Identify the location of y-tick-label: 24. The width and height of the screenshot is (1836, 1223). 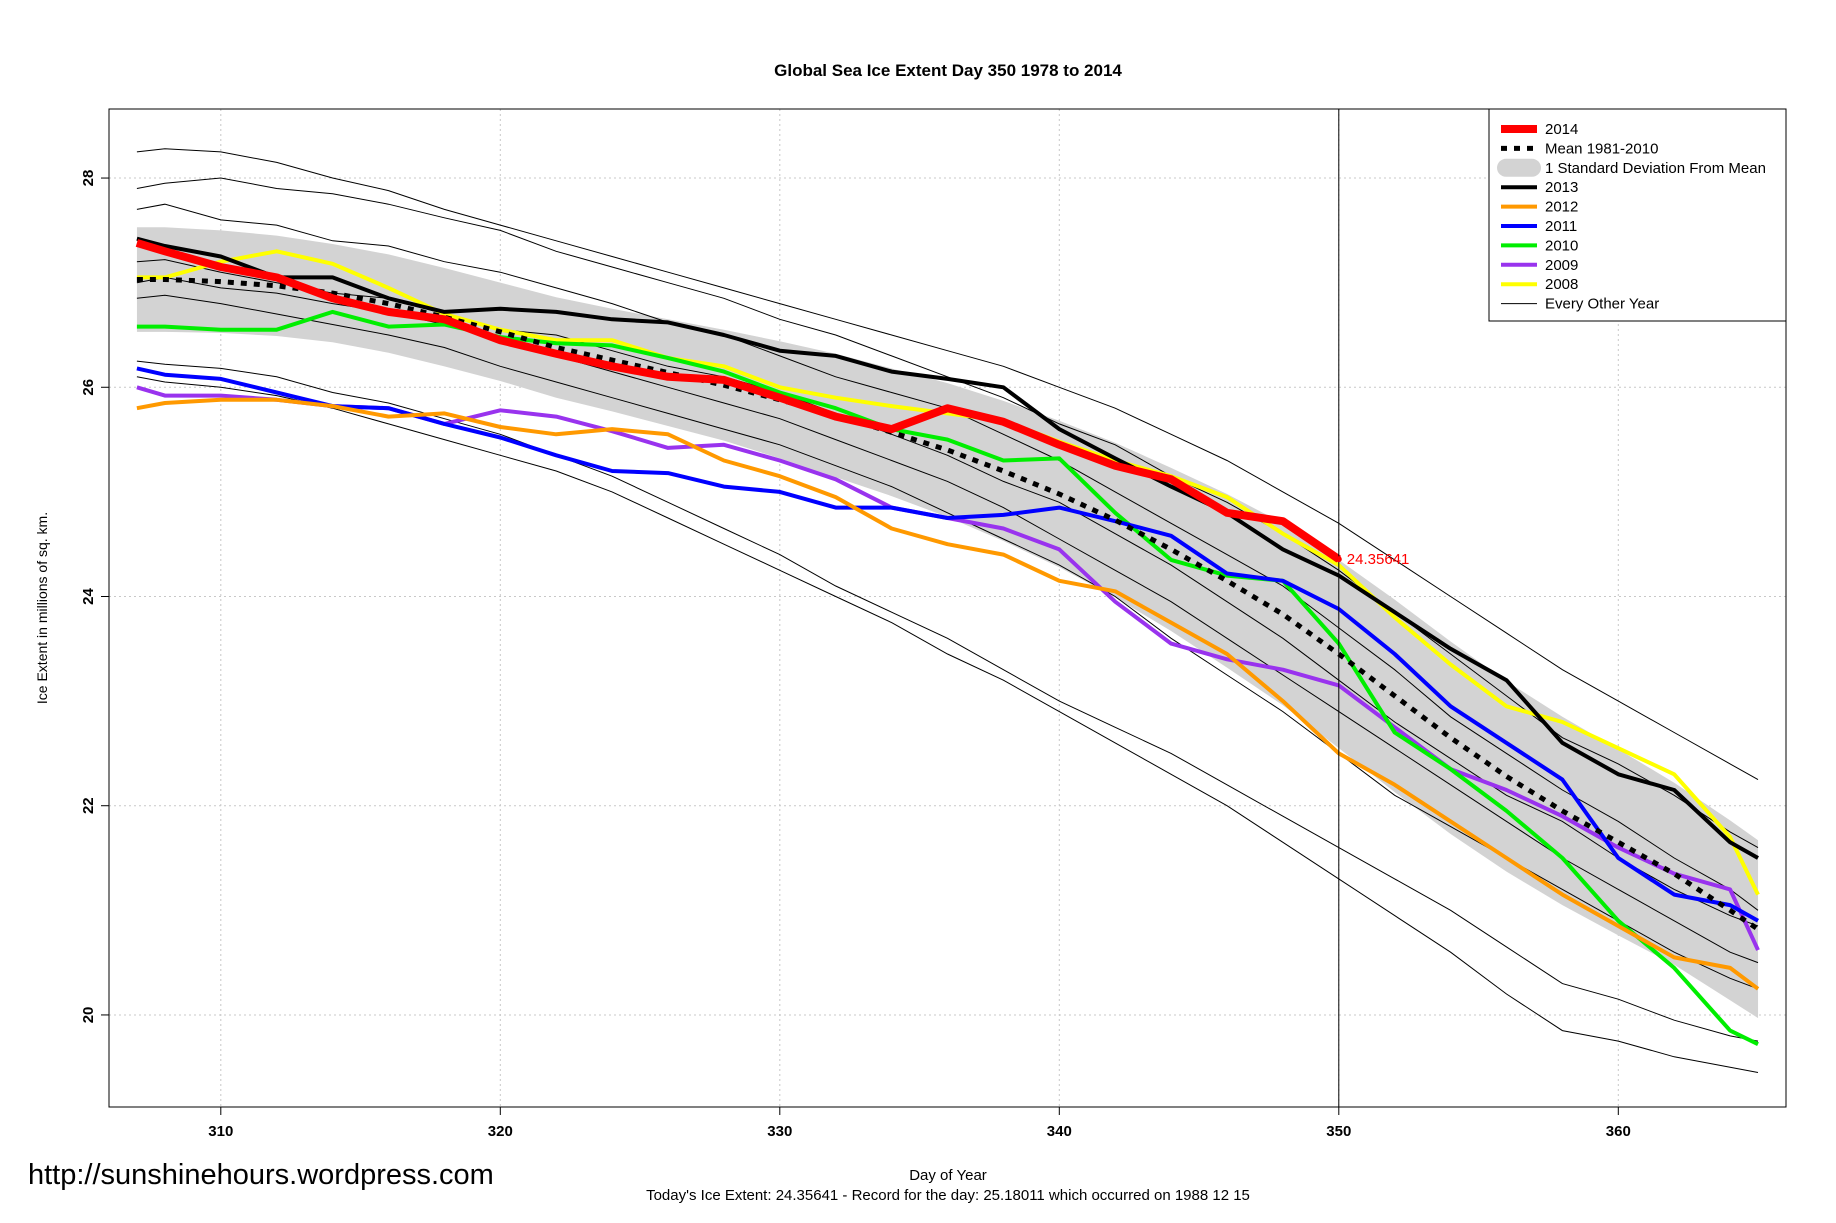
(88, 595).